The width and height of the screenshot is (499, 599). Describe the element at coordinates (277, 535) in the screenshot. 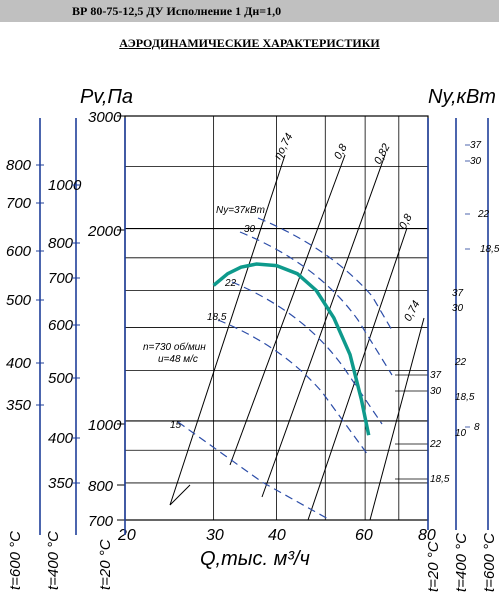

I see `x-tick-label: 40` at that location.